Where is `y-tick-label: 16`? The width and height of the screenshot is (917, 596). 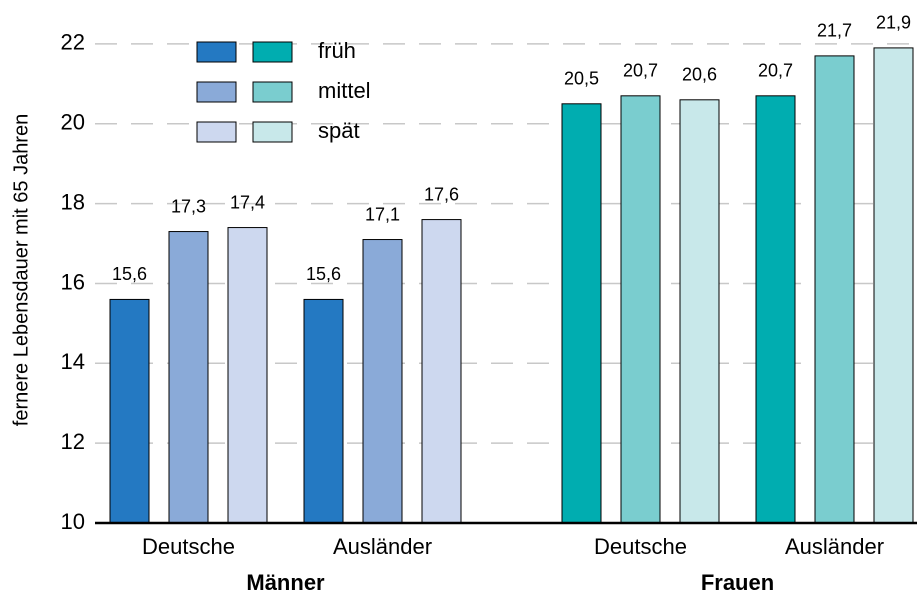 y-tick-label: 16 is located at coordinates (73, 281).